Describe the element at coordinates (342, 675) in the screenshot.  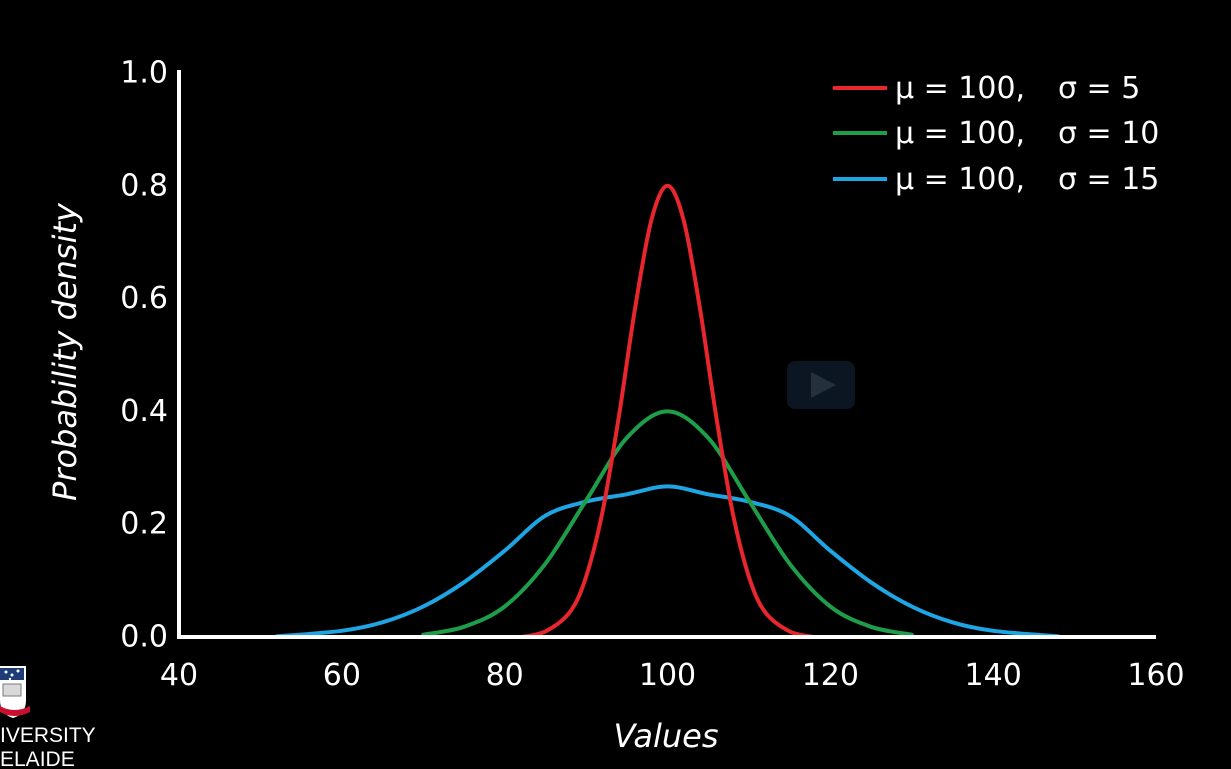
I see `x-tick-label: 60` at that location.